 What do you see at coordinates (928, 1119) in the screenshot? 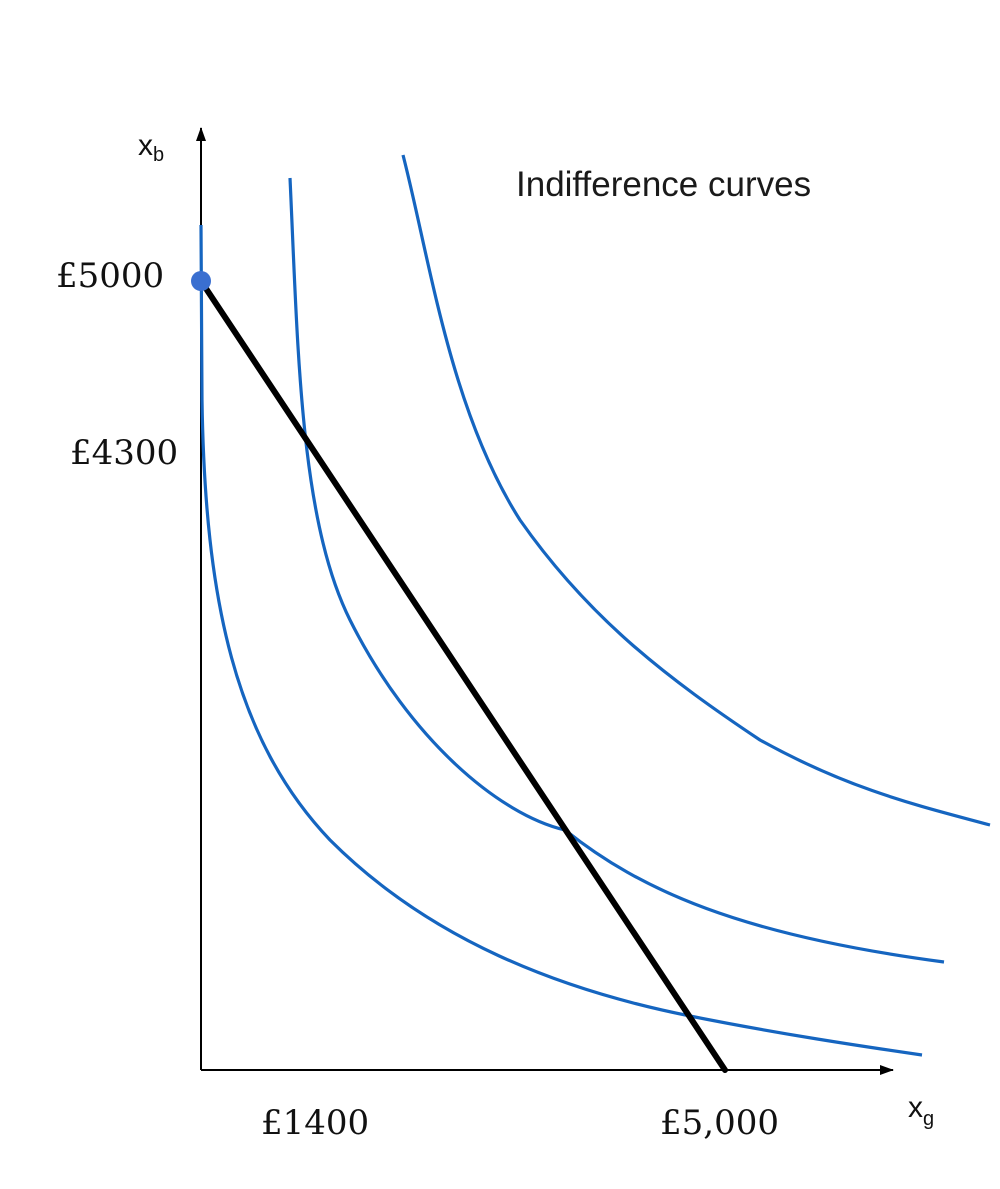
I see `x-axis-label-sub: g` at bounding box center [928, 1119].